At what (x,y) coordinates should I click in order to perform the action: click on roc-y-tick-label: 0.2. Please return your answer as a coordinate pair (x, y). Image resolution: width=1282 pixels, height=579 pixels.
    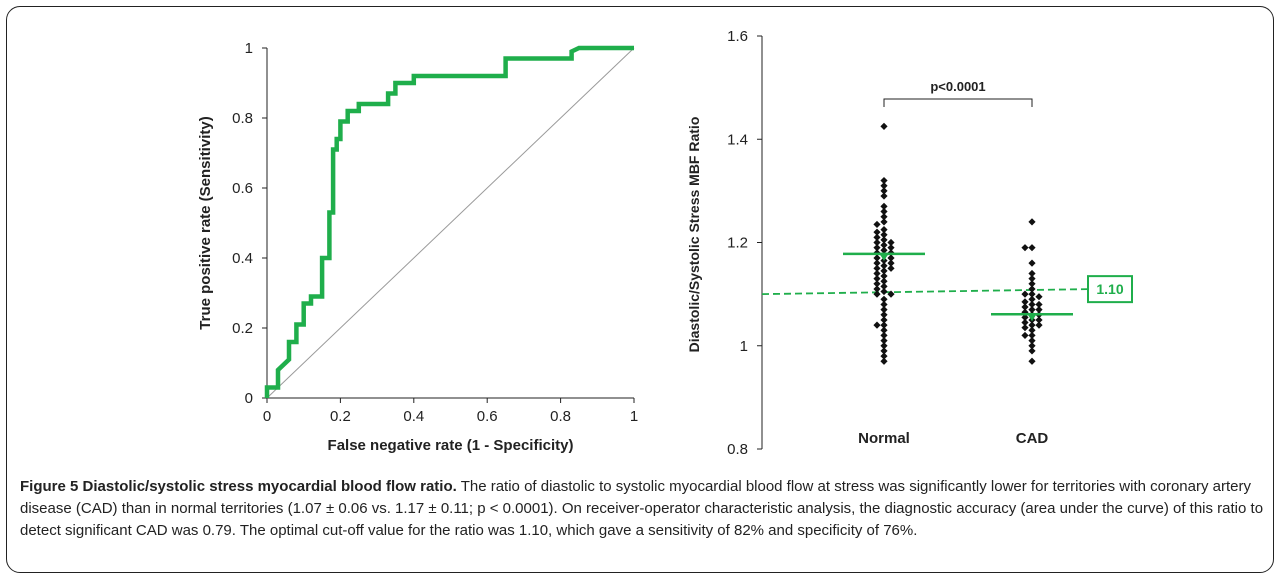
    Looking at the image, I should click on (242, 328).